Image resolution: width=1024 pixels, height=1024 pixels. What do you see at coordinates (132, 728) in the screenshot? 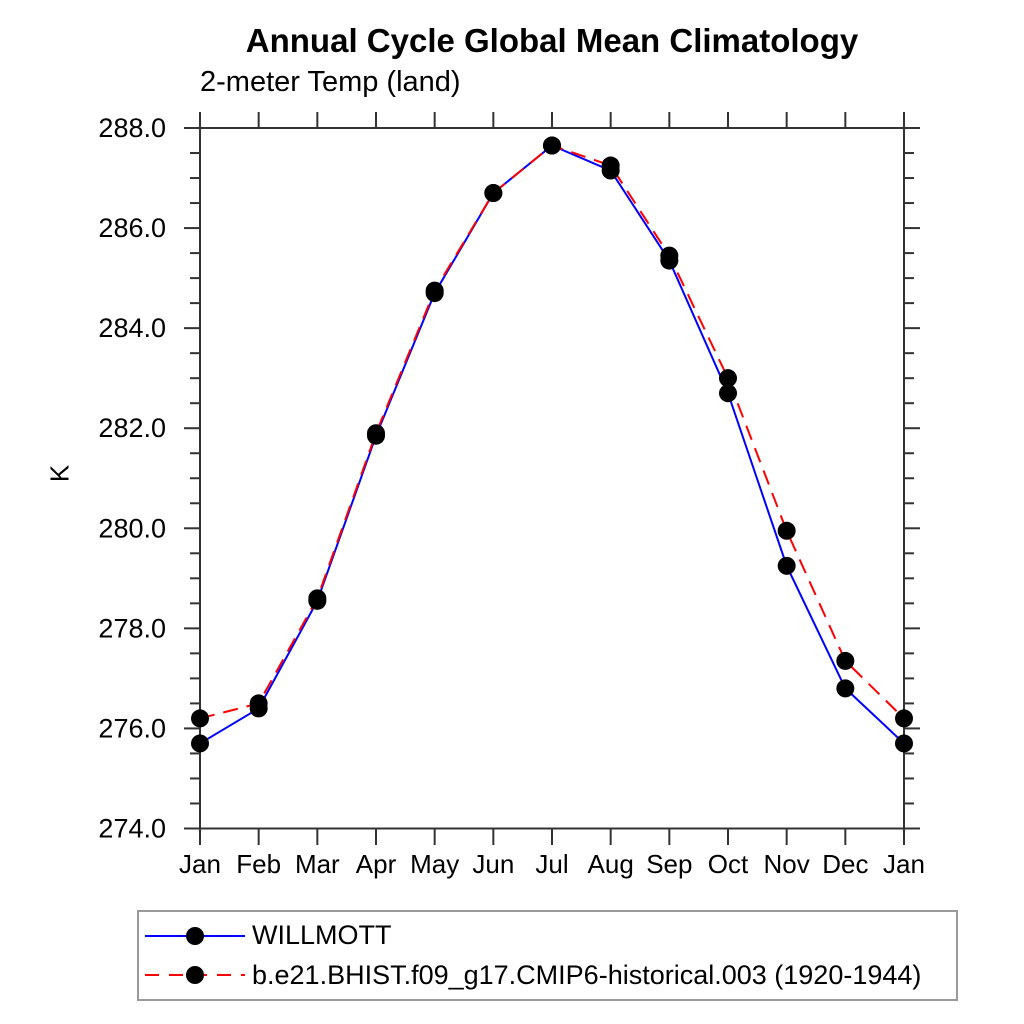
I see `y-tick-label: 276.0` at bounding box center [132, 728].